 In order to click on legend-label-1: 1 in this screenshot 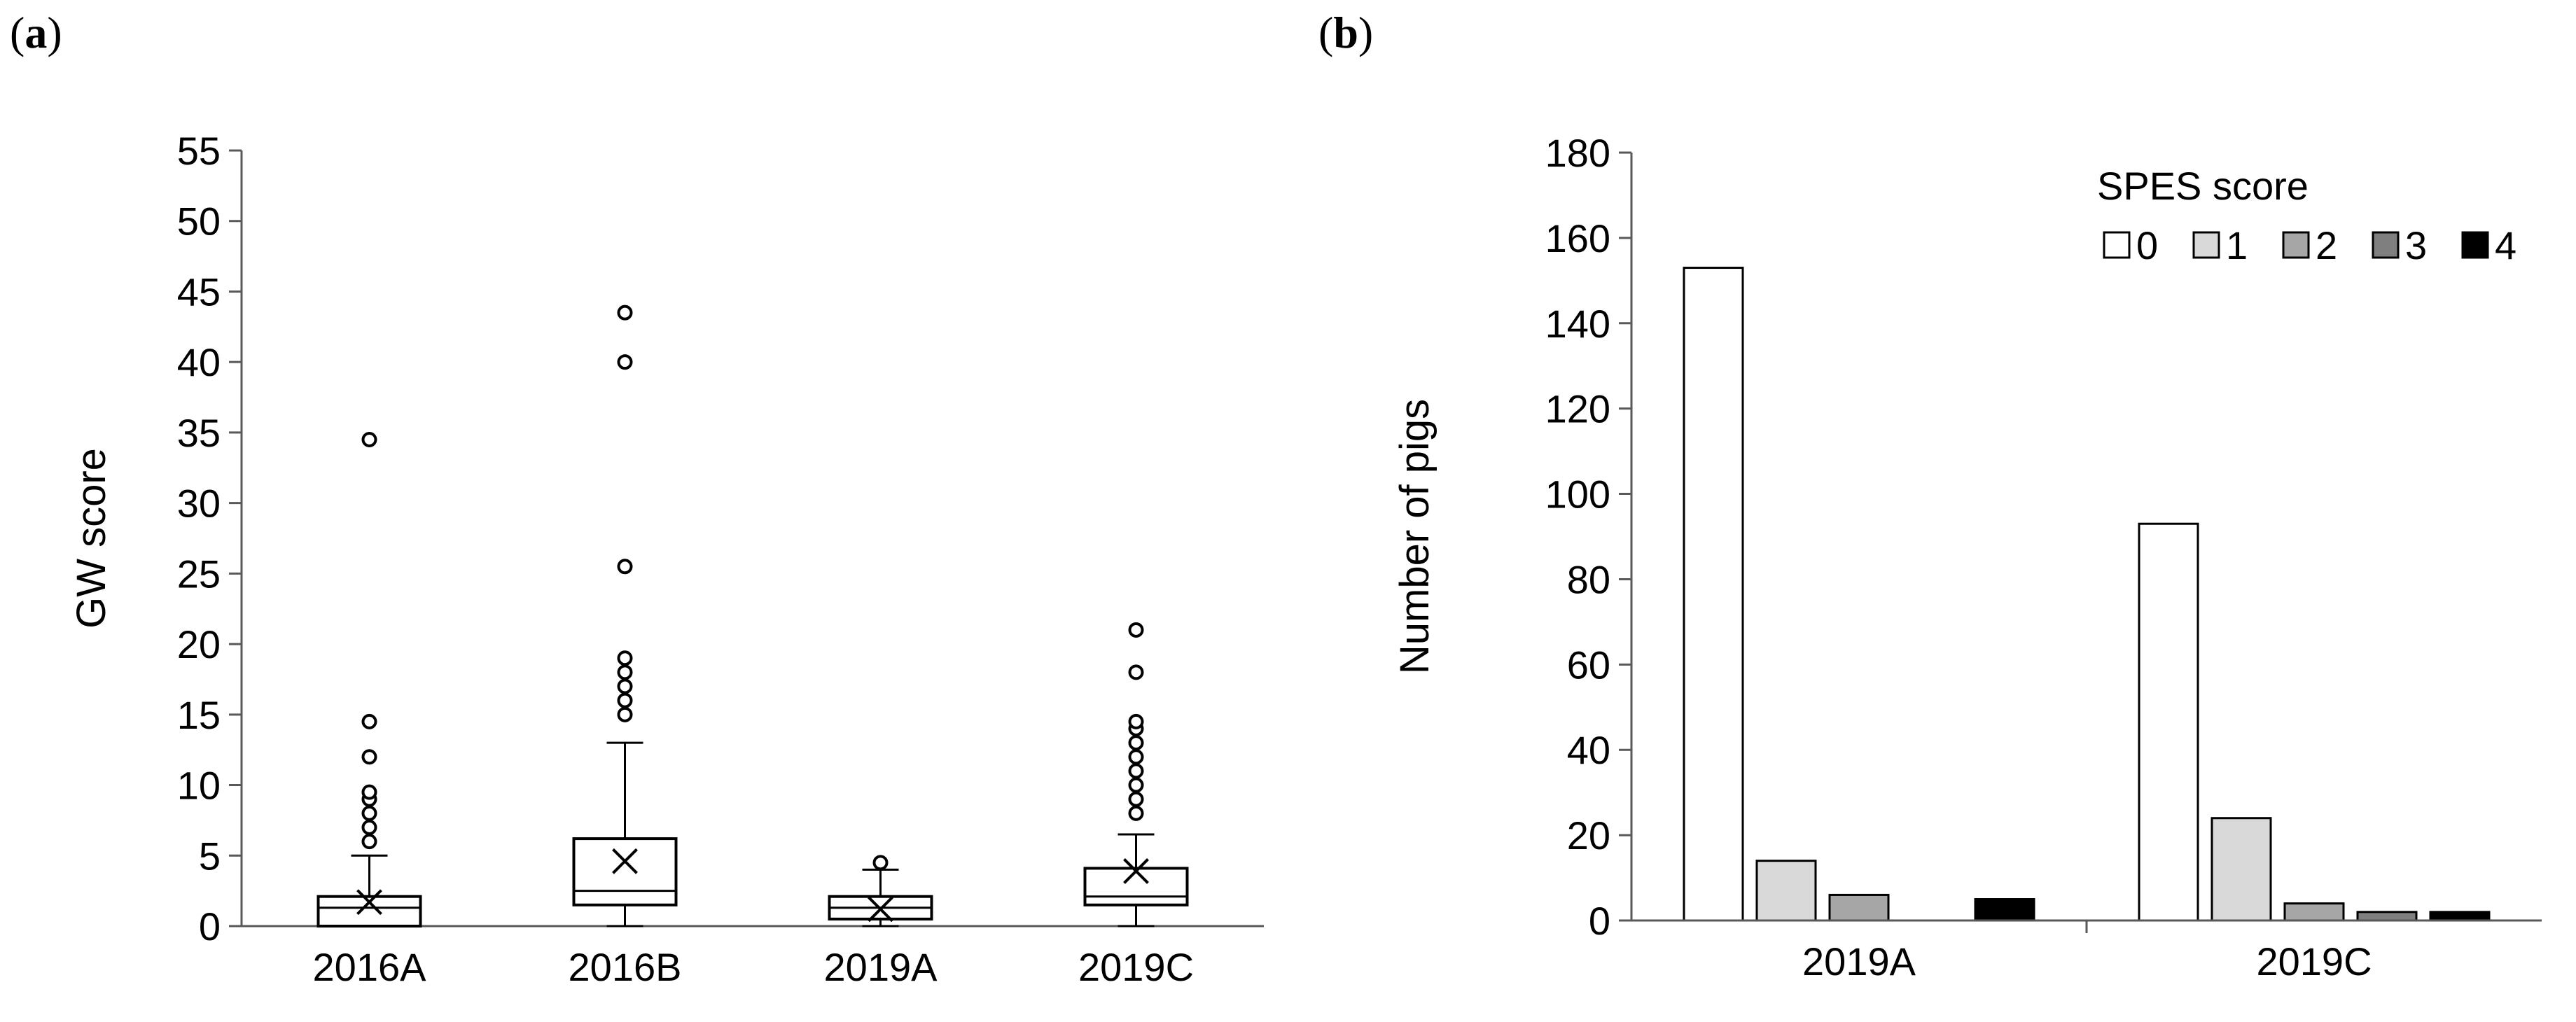, I will do `click(2237, 245)`.